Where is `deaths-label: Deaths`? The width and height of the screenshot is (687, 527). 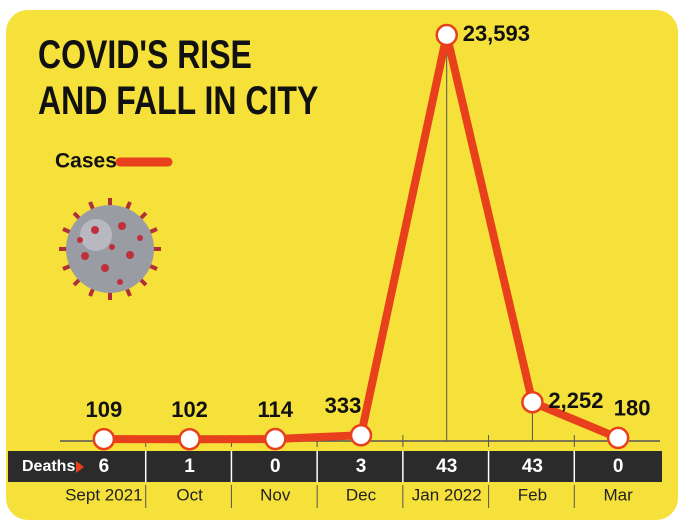 deaths-label: Deaths is located at coordinates (48, 466).